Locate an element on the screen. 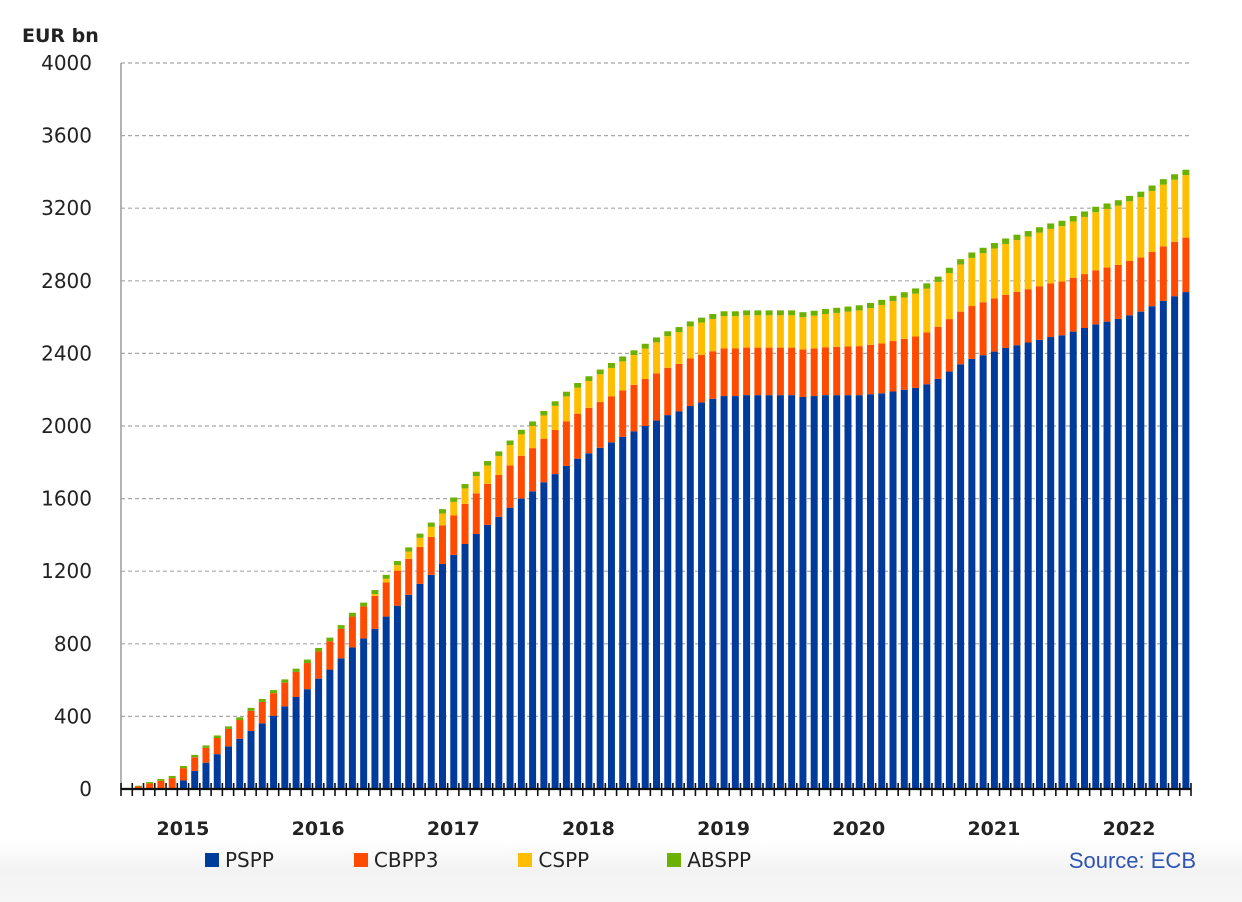  legend-item-pspp: PSPP is located at coordinates (239, 860).